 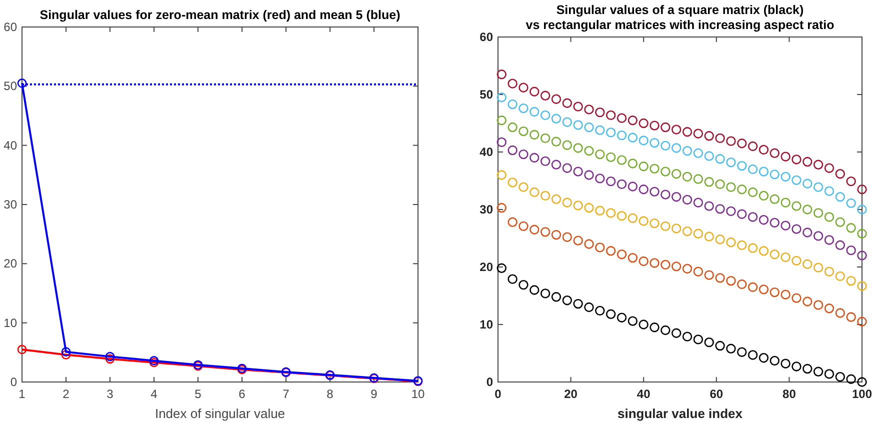 What do you see at coordinates (11, 27) in the screenshot?
I see `y-tick-label: 60` at bounding box center [11, 27].